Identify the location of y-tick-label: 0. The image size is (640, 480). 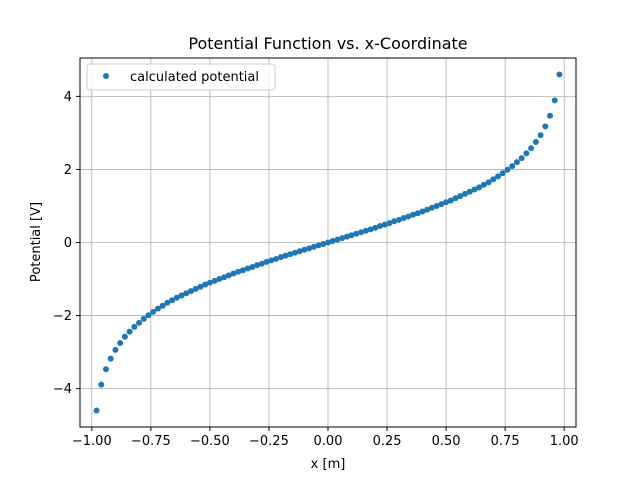
(68, 243).